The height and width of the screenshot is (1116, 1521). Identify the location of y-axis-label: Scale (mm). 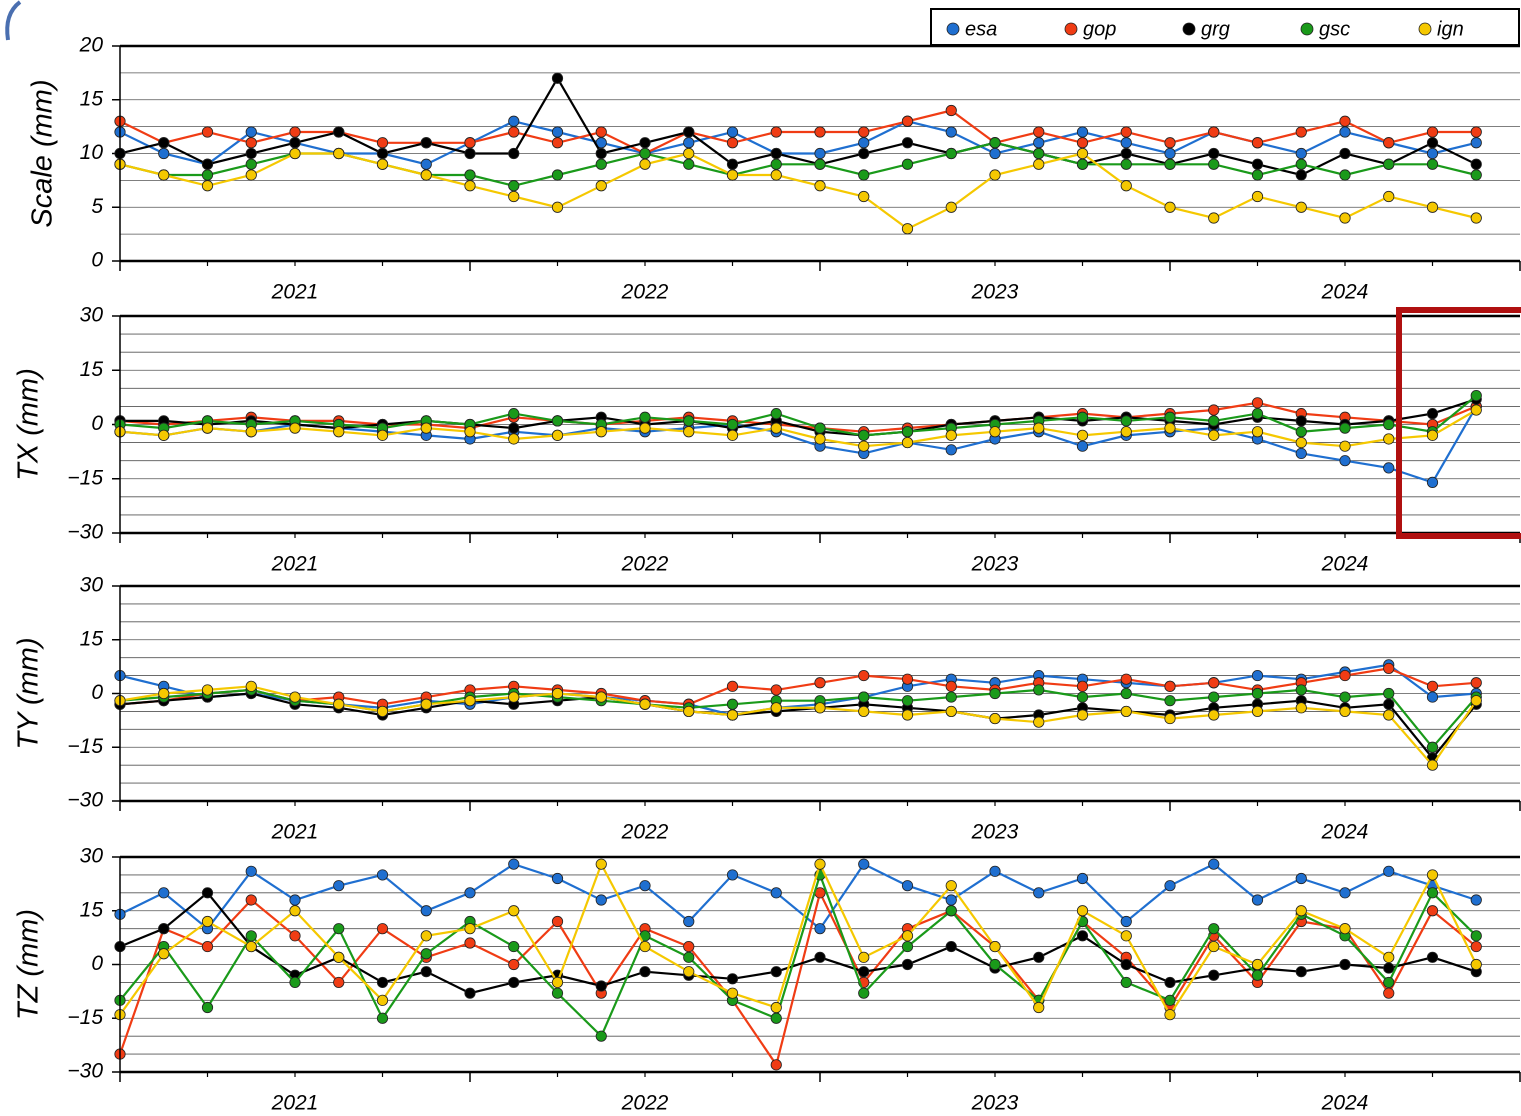
(43, 153).